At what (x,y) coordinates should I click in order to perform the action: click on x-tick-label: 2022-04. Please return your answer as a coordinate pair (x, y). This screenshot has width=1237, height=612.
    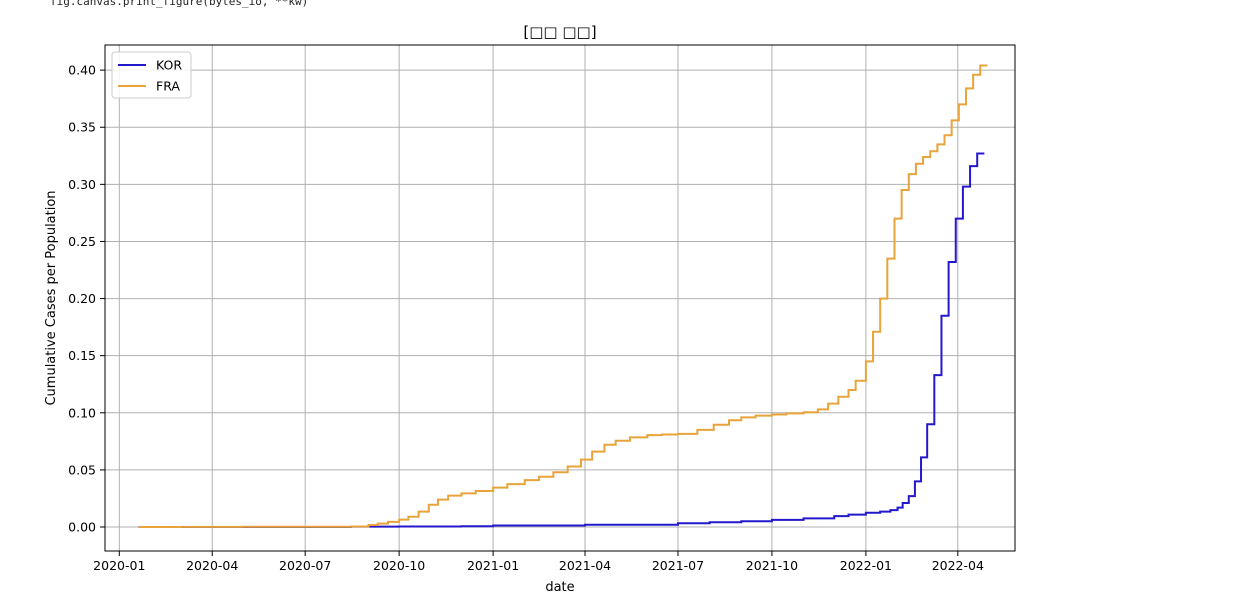
    Looking at the image, I should click on (958, 565).